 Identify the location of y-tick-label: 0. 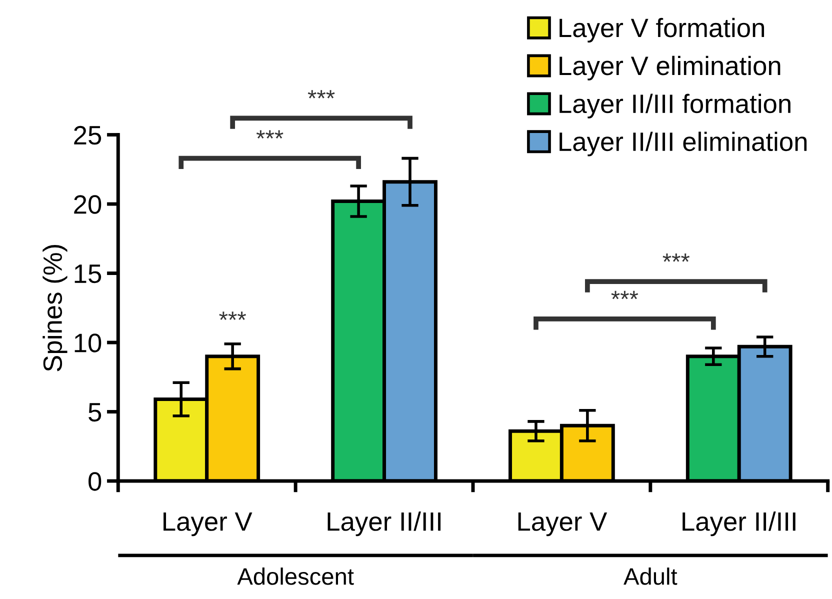
(95, 481).